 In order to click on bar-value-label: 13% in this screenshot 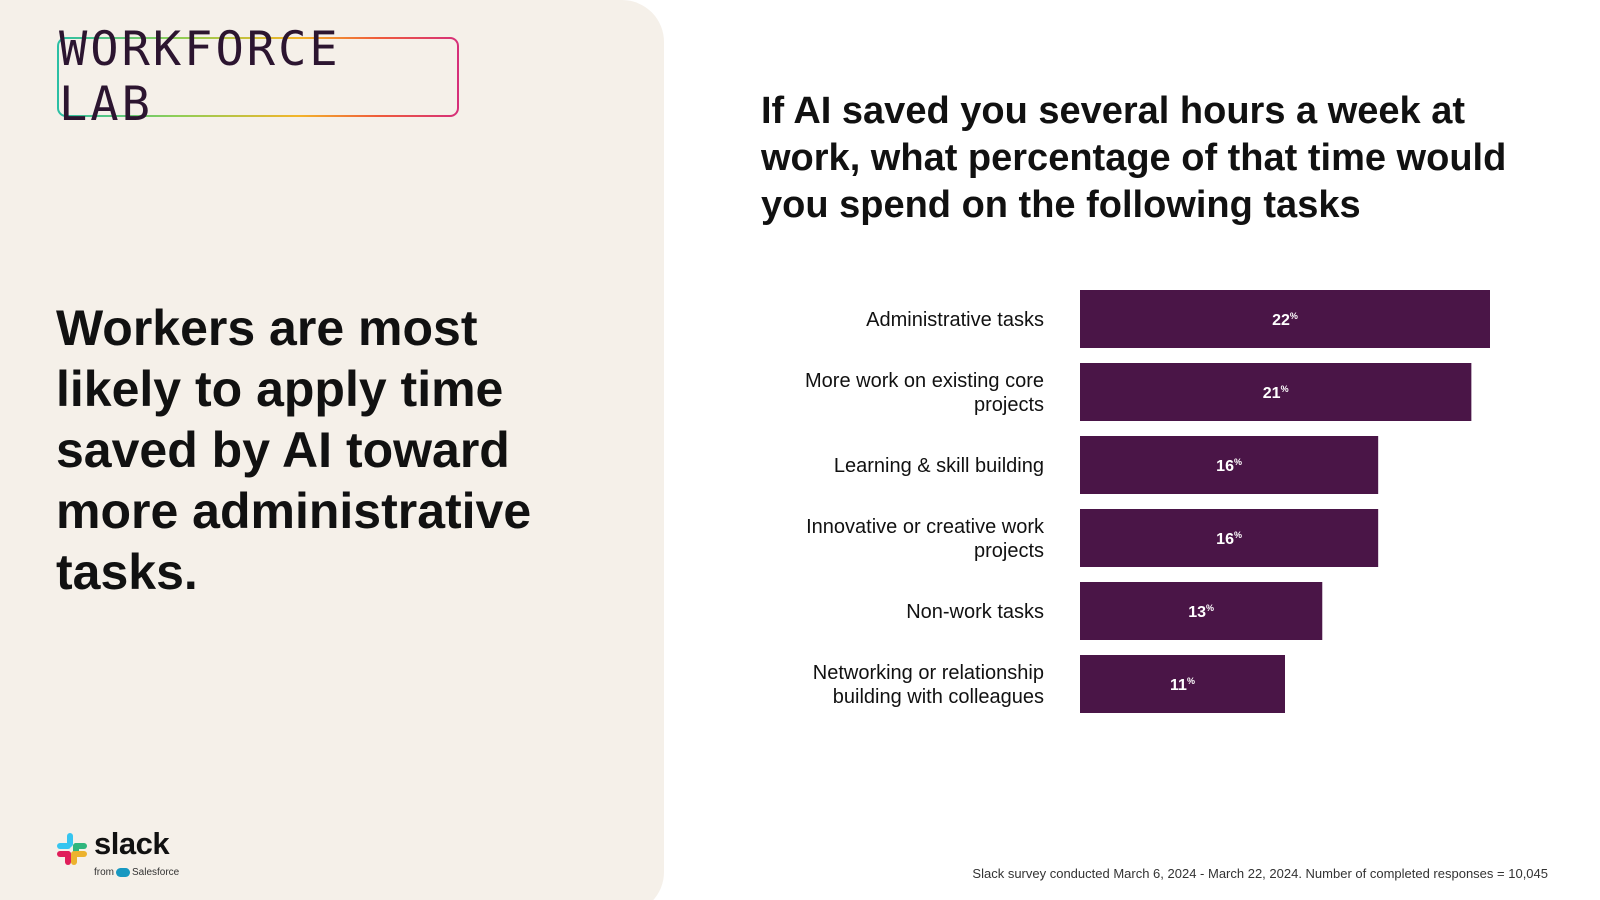, I will do `click(1201, 612)`.